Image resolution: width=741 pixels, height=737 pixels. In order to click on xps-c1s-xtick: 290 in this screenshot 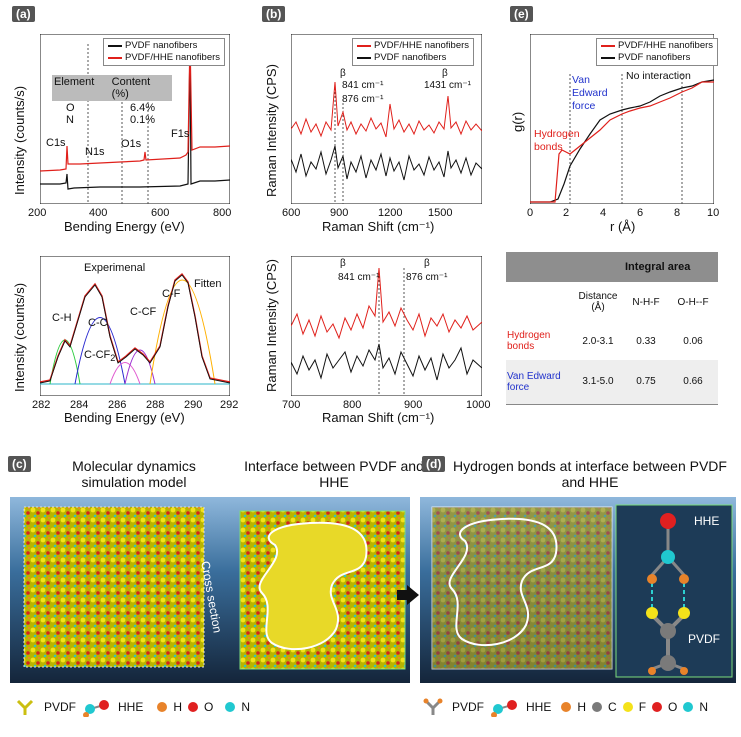, I will do `click(193, 405)`.